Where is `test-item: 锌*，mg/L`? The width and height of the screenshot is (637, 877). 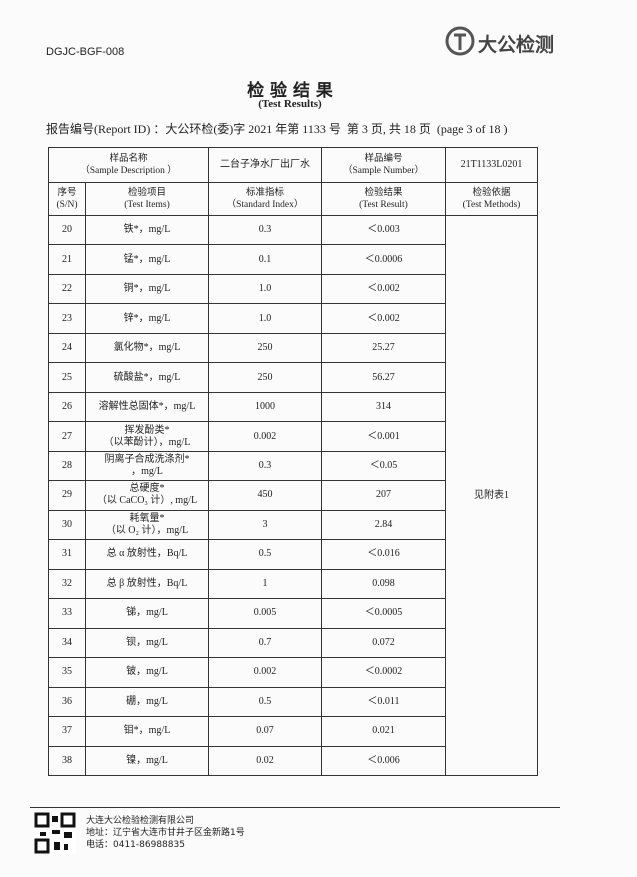 test-item: 锌*，mg/L is located at coordinates (147, 319).